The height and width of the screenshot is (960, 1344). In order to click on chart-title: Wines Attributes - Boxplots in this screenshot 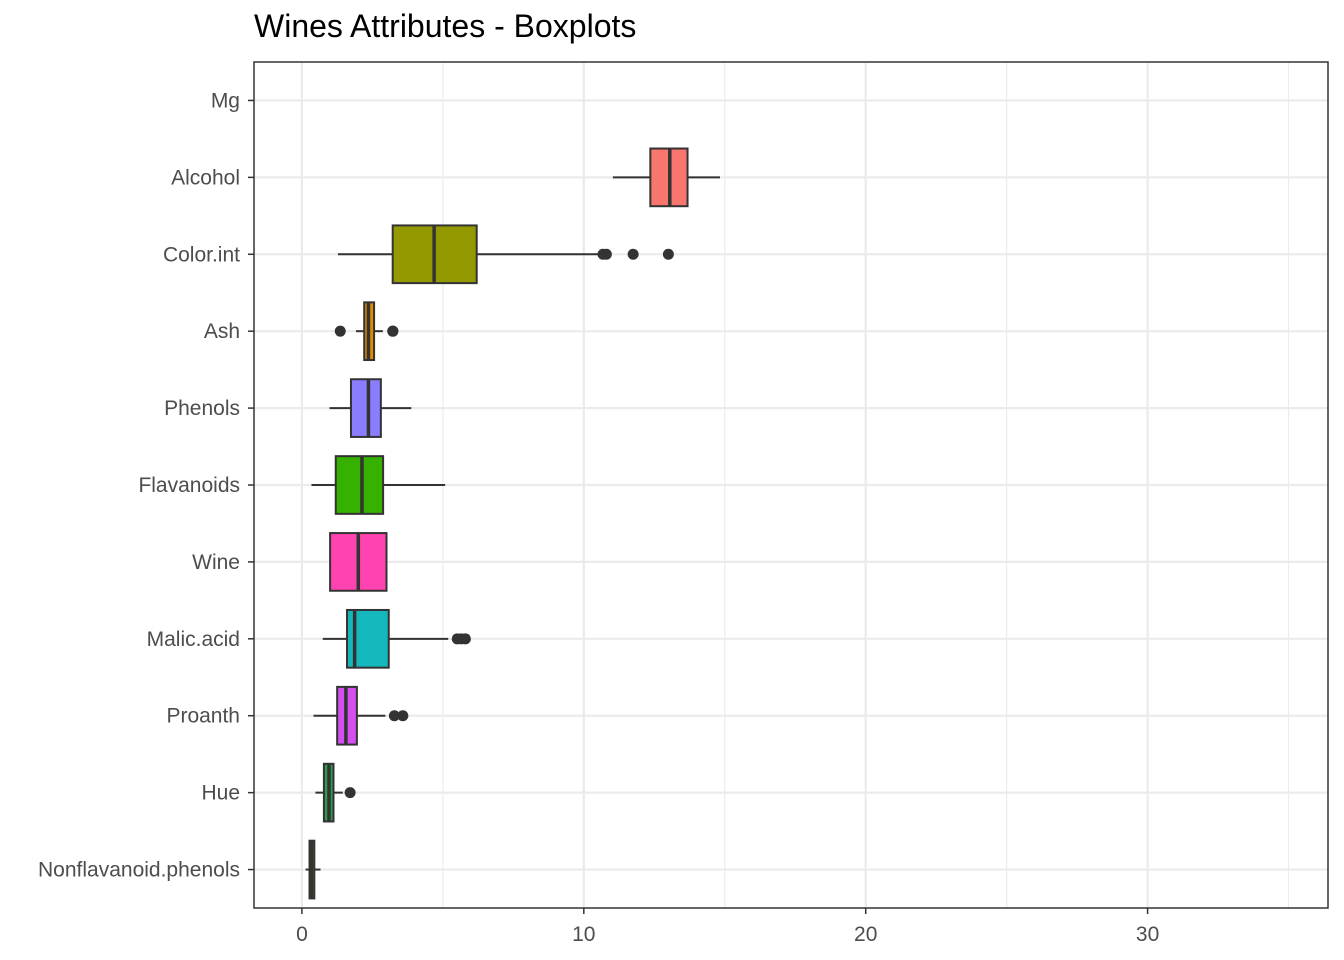, I will do `click(445, 26)`.